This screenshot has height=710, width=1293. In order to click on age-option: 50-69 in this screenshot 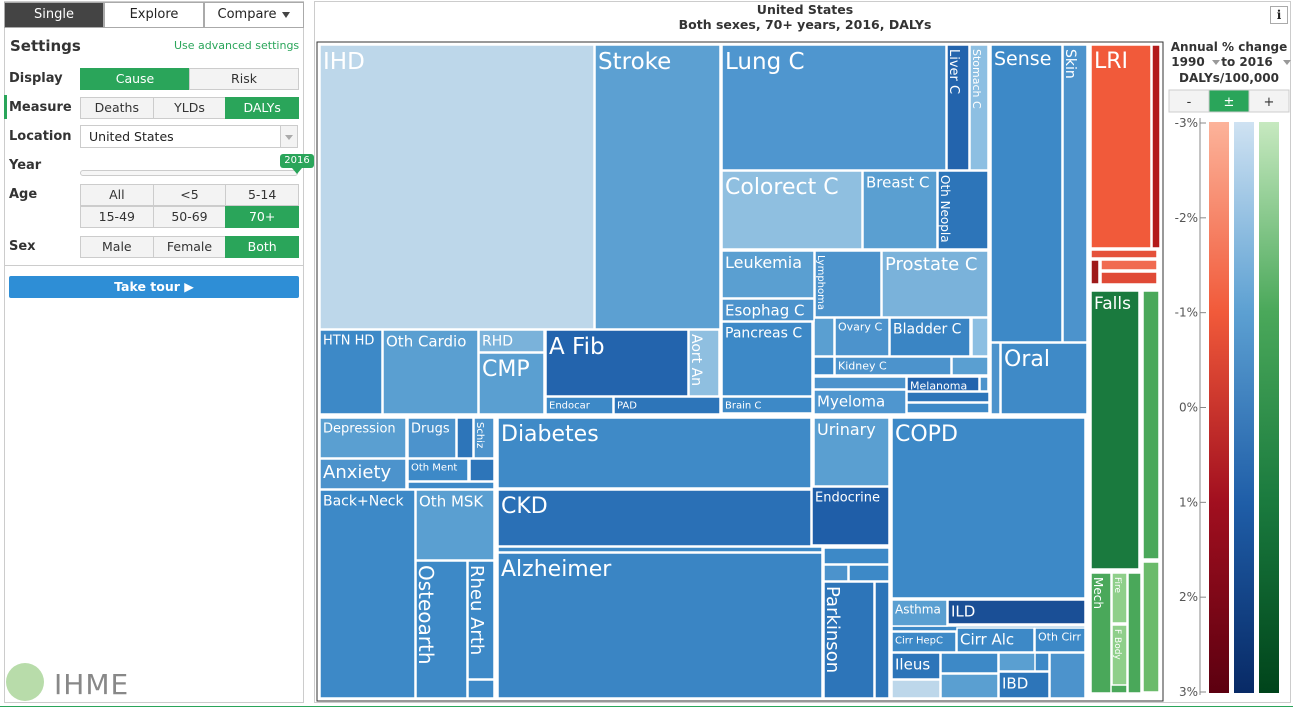, I will do `click(189, 217)`.